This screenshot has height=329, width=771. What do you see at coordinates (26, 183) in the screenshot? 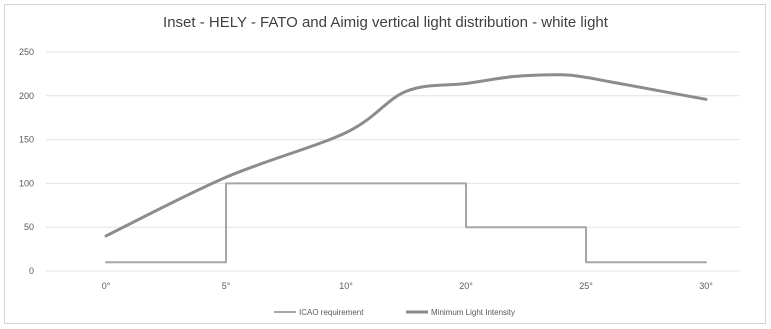
I see `y-tick-label: 100` at bounding box center [26, 183].